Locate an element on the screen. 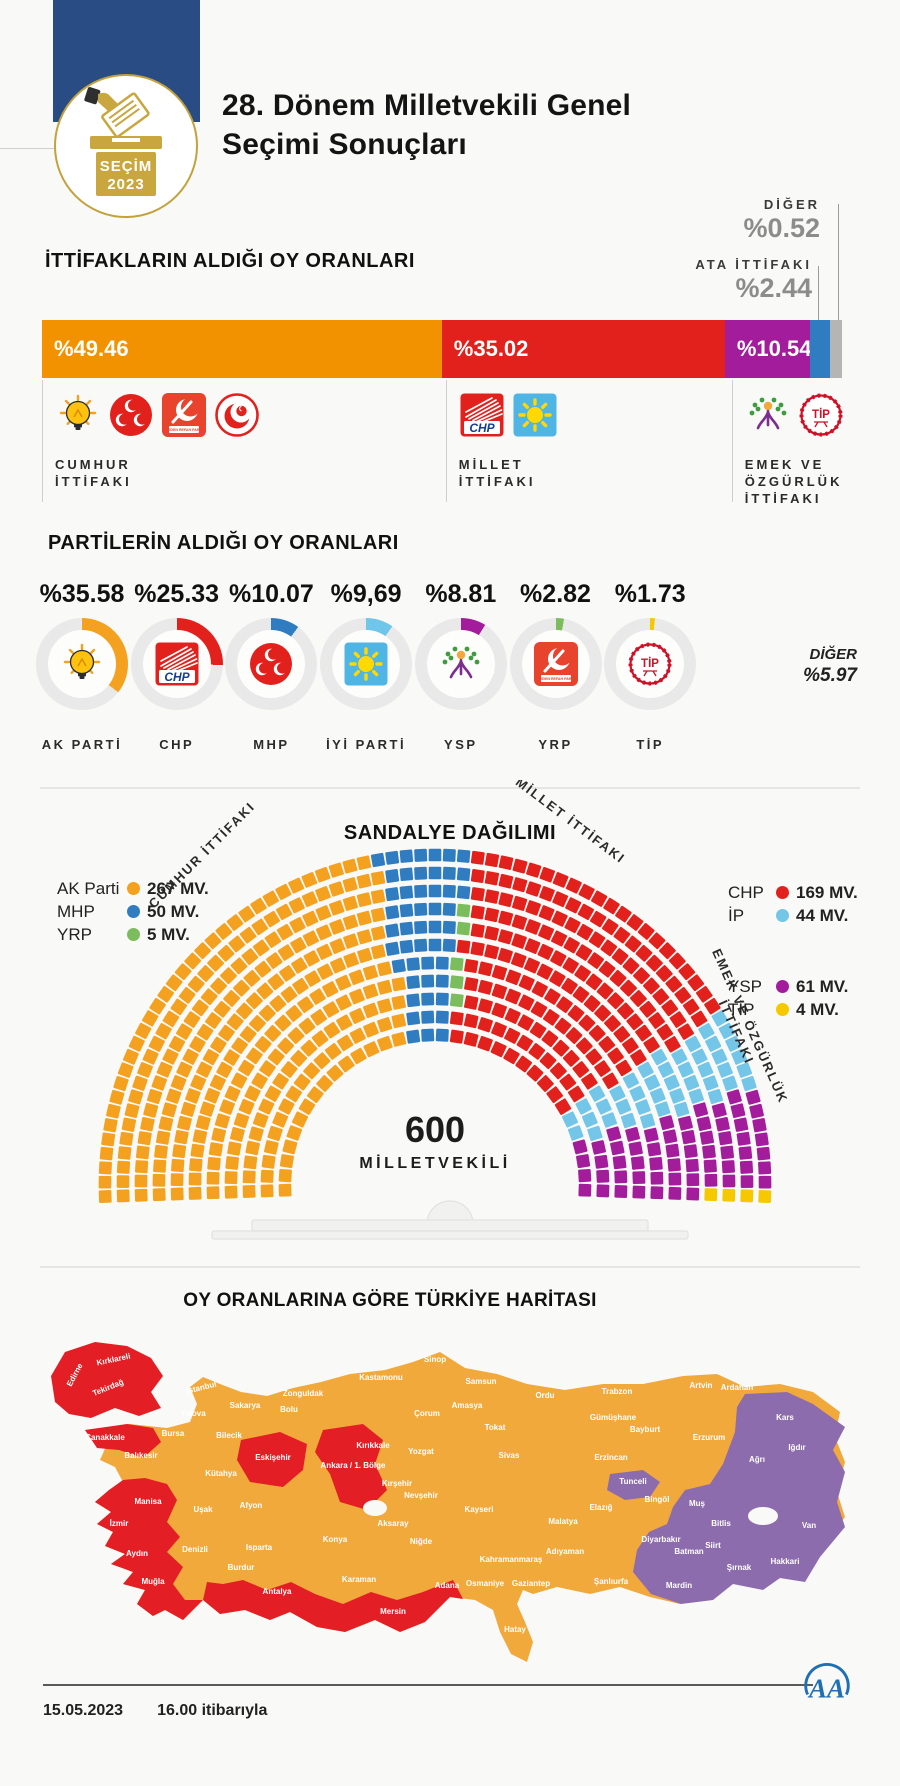 The width and height of the screenshot is (900, 1786). tip-color-dot is located at coordinates (782, 1009).